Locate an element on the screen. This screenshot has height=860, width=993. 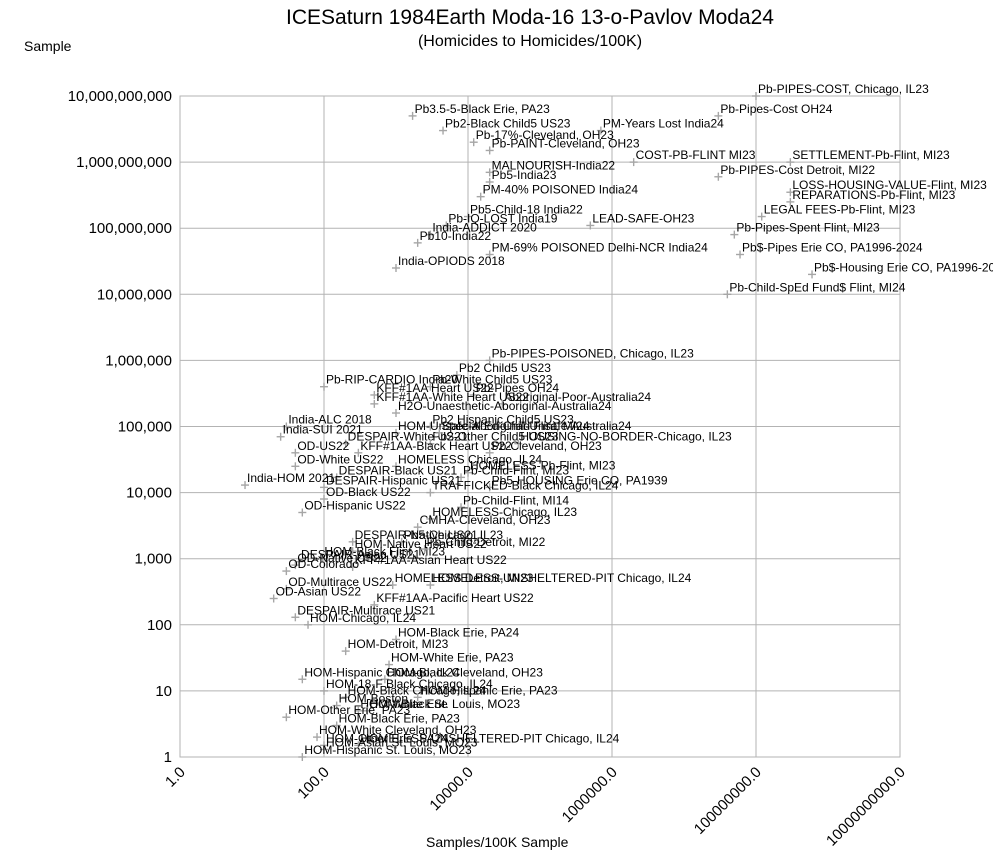
point-label: HOUSING-NO-BORDER-Chicago, IL23 is located at coordinates (626, 437).